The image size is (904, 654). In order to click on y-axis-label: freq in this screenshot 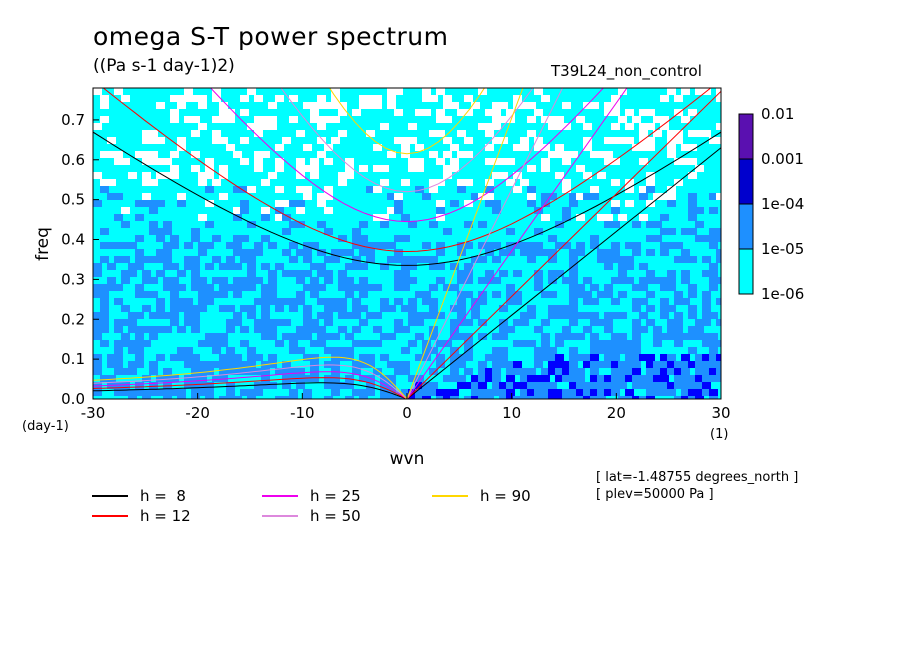, I will do `click(43, 244)`.